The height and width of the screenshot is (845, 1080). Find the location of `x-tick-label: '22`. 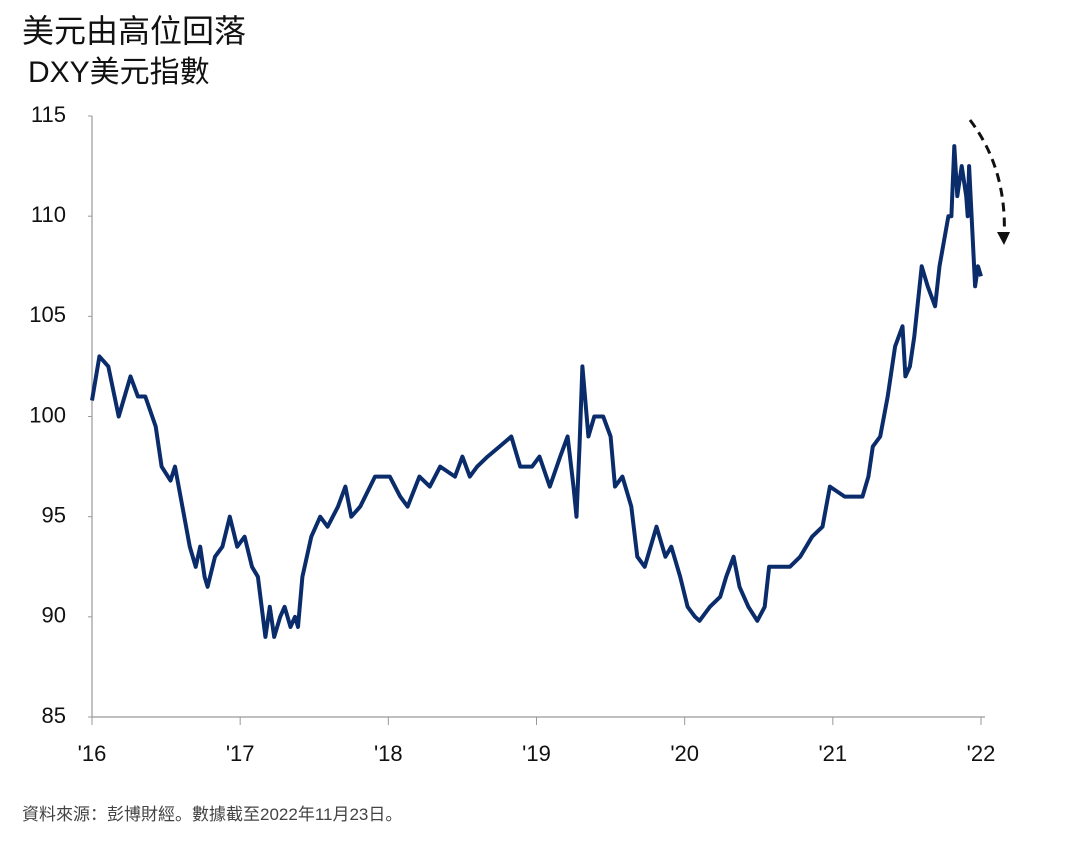

x-tick-label: '22 is located at coordinates (981, 753).